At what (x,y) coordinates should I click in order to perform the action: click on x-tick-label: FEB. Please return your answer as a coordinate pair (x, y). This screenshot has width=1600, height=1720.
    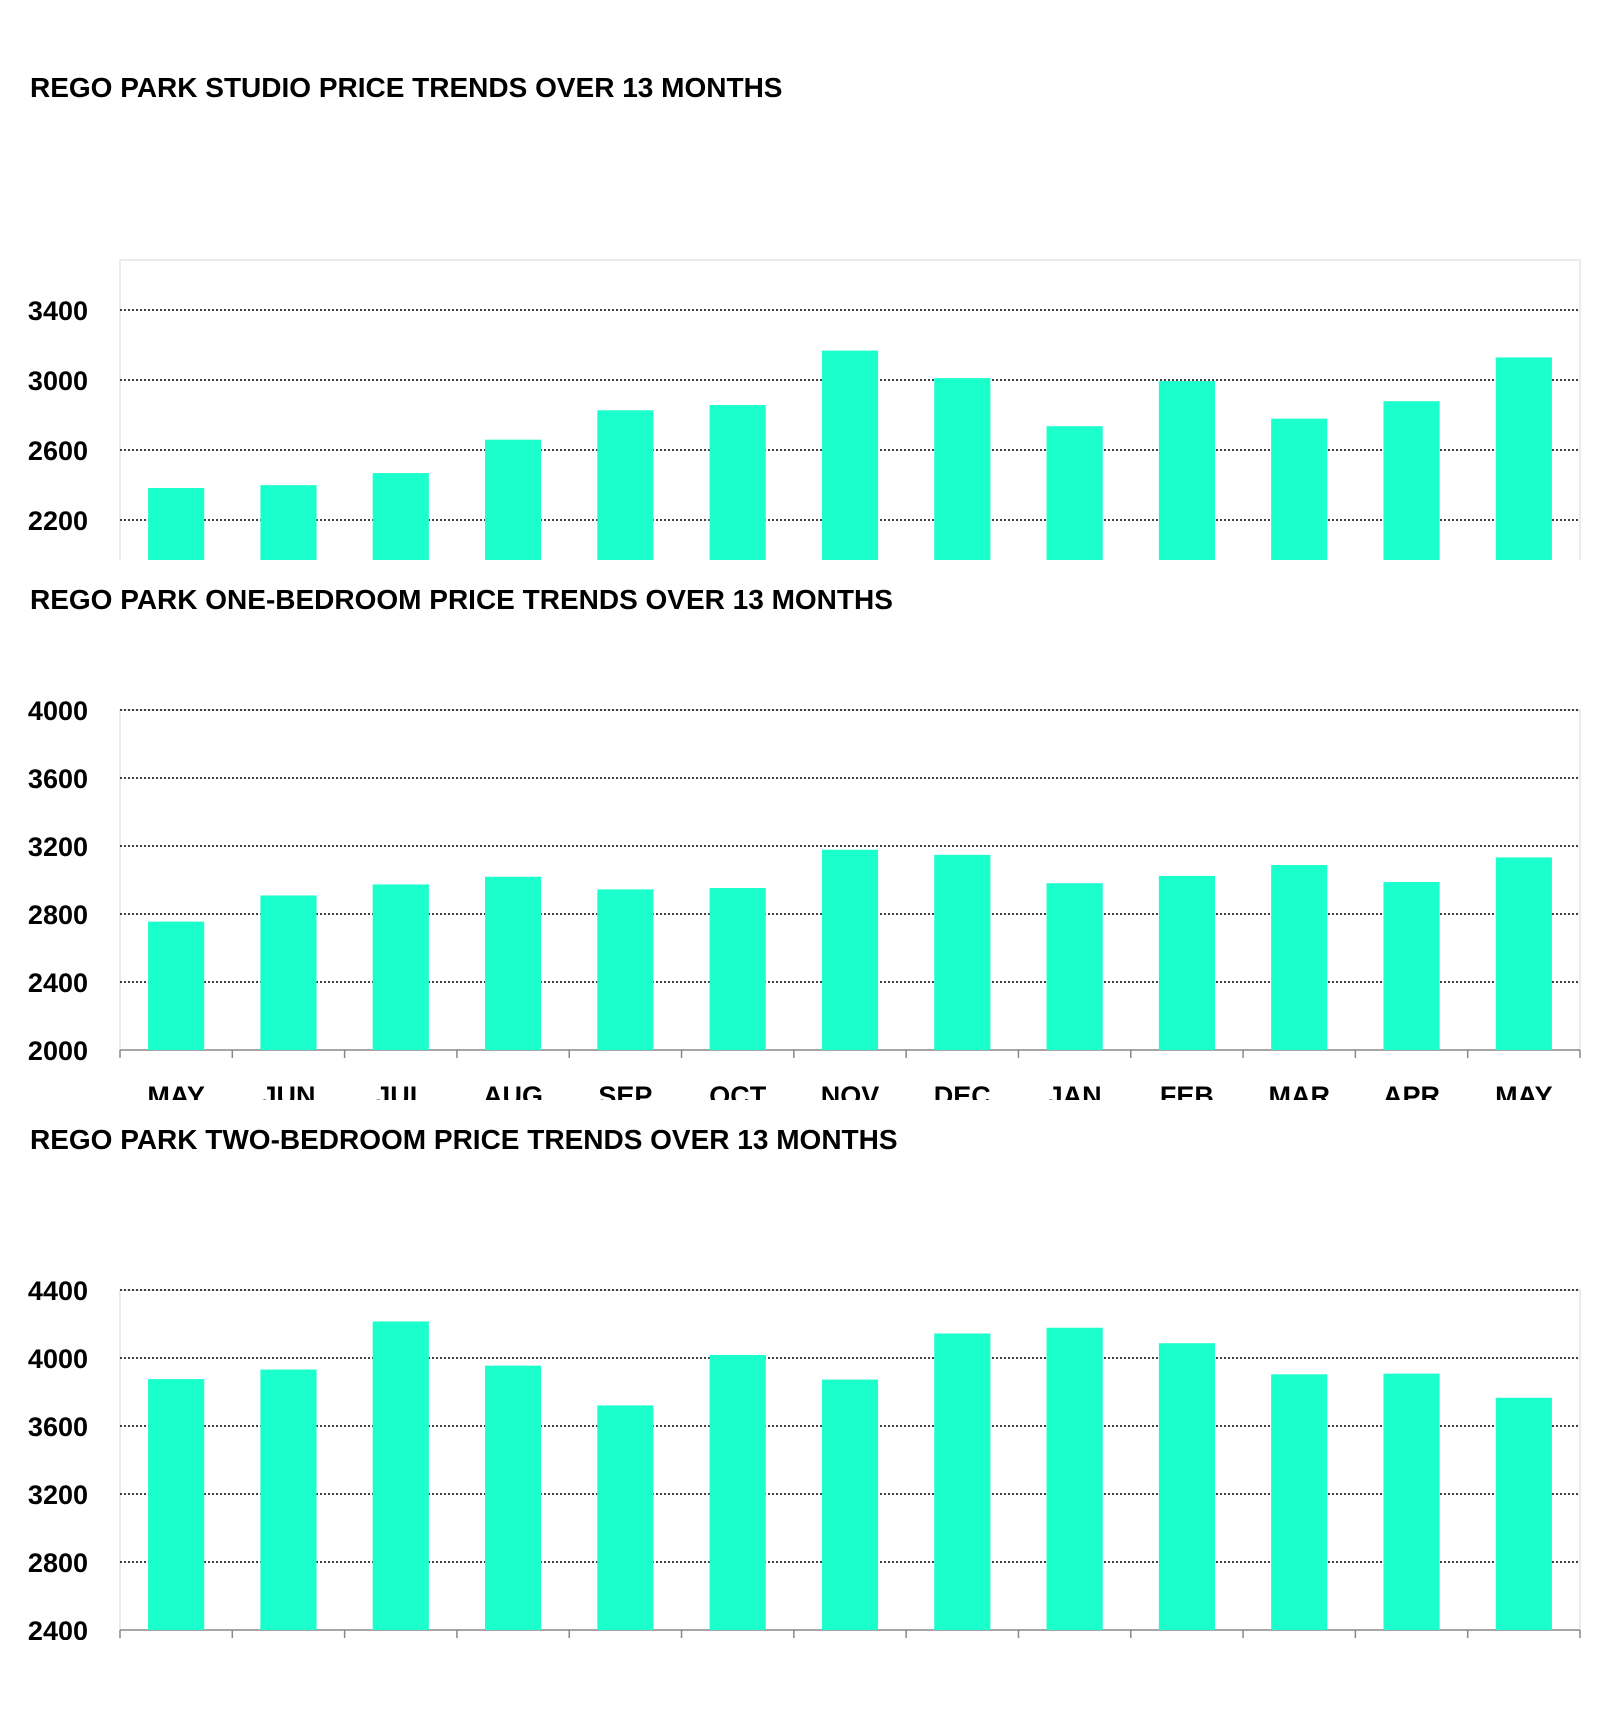
    Looking at the image, I should click on (1187, 1090).